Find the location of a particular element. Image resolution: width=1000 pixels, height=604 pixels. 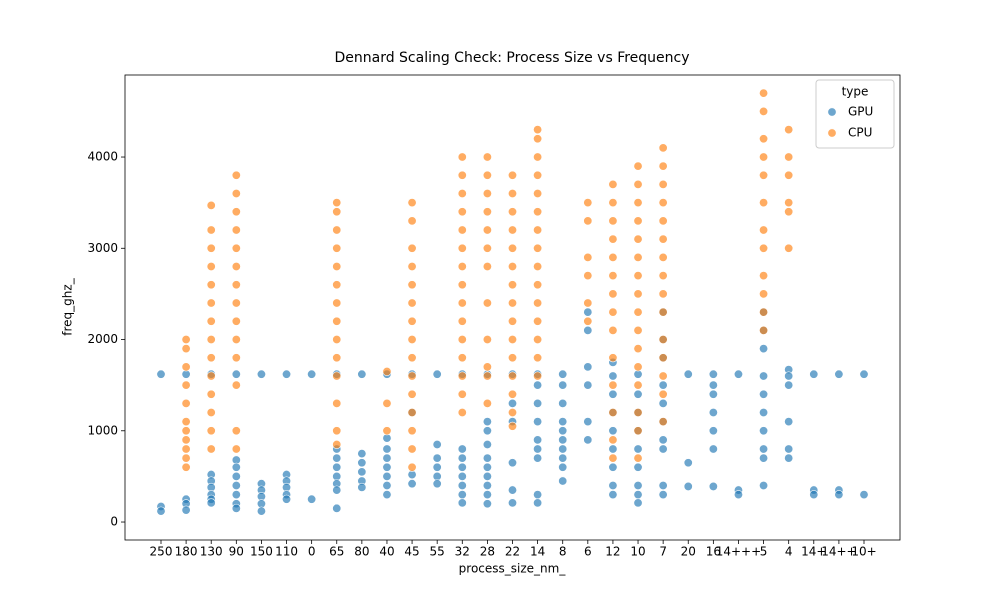

y-axis-label: freq_ghz_ is located at coordinates (68, 306).